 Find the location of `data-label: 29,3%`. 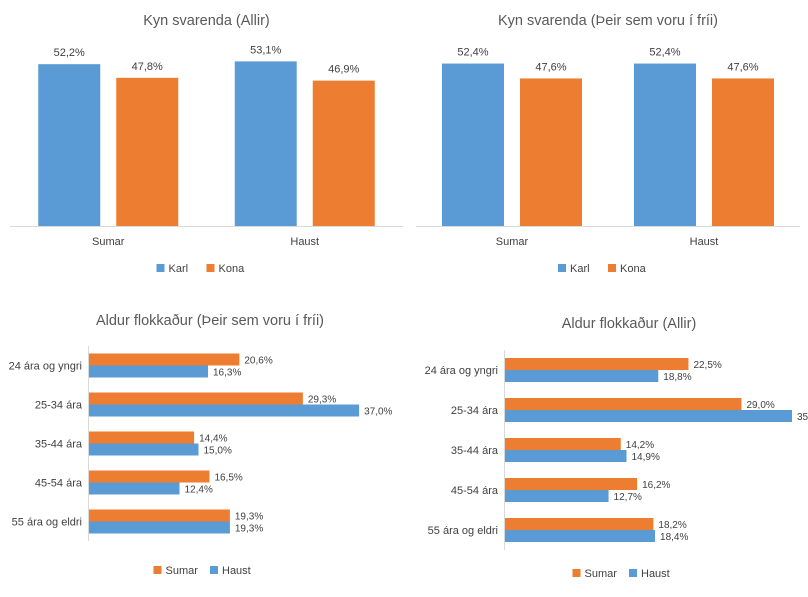

data-label: 29,3% is located at coordinates (322, 400).